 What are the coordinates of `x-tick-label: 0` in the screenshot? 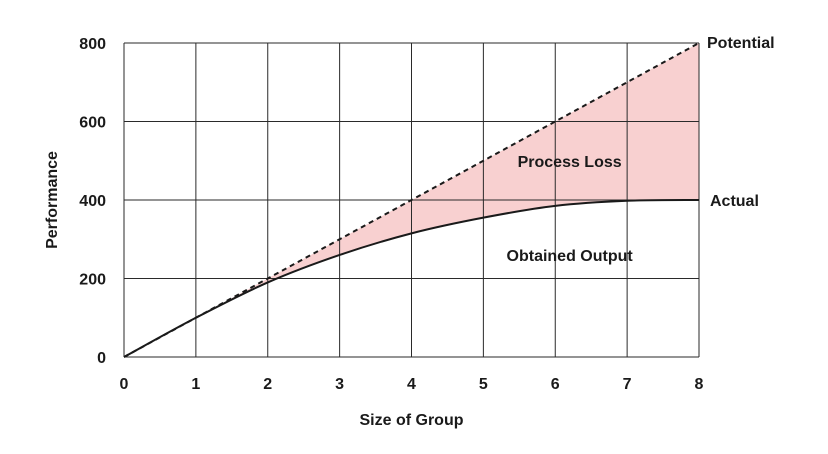 It's located at (124, 384).